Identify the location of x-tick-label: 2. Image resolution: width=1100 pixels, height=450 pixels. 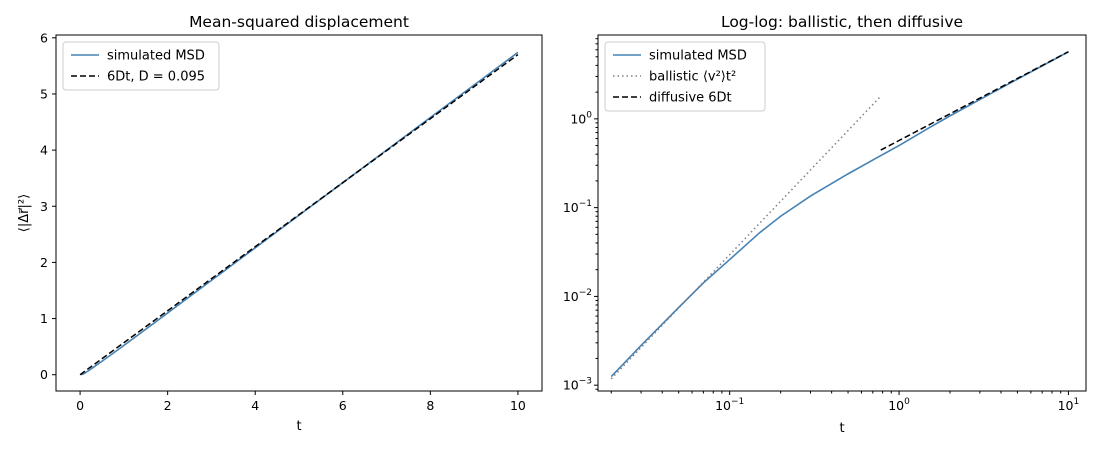
(168, 405).